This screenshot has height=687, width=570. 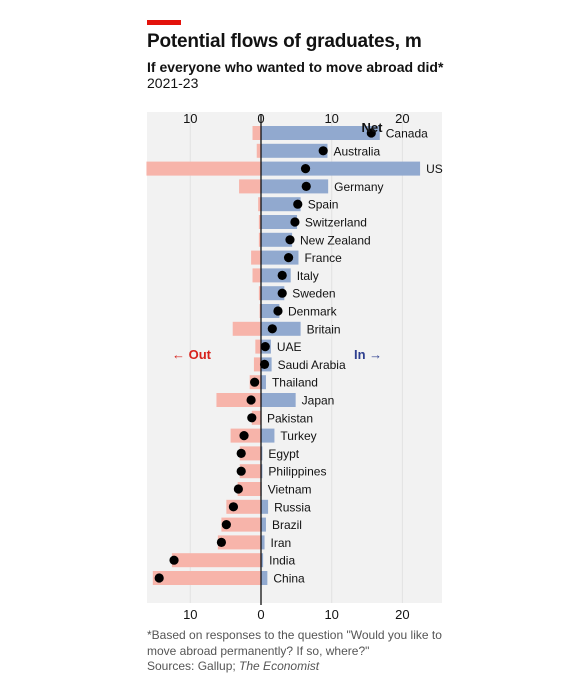 What do you see at coordinates (312, 365) in the screenshot?
I see `category-label: Saudi Arabia` at bounding box center [312, 365].